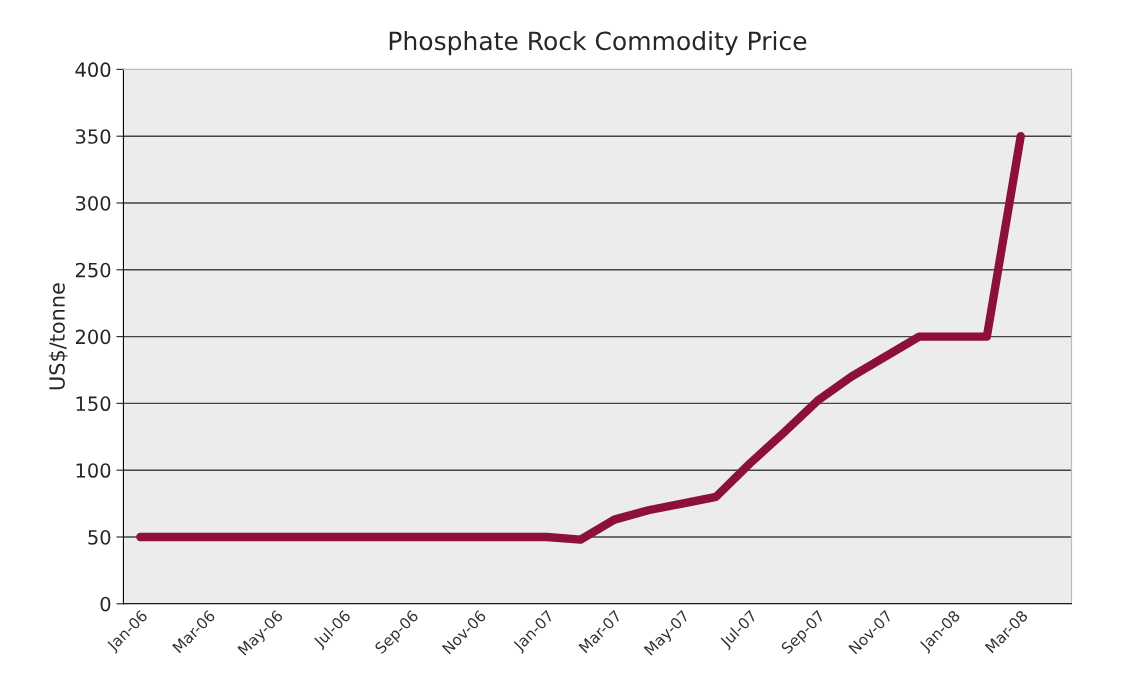 The image size is (1122, 694). I want to click on y-tick-label: 250, so click(93, 270).